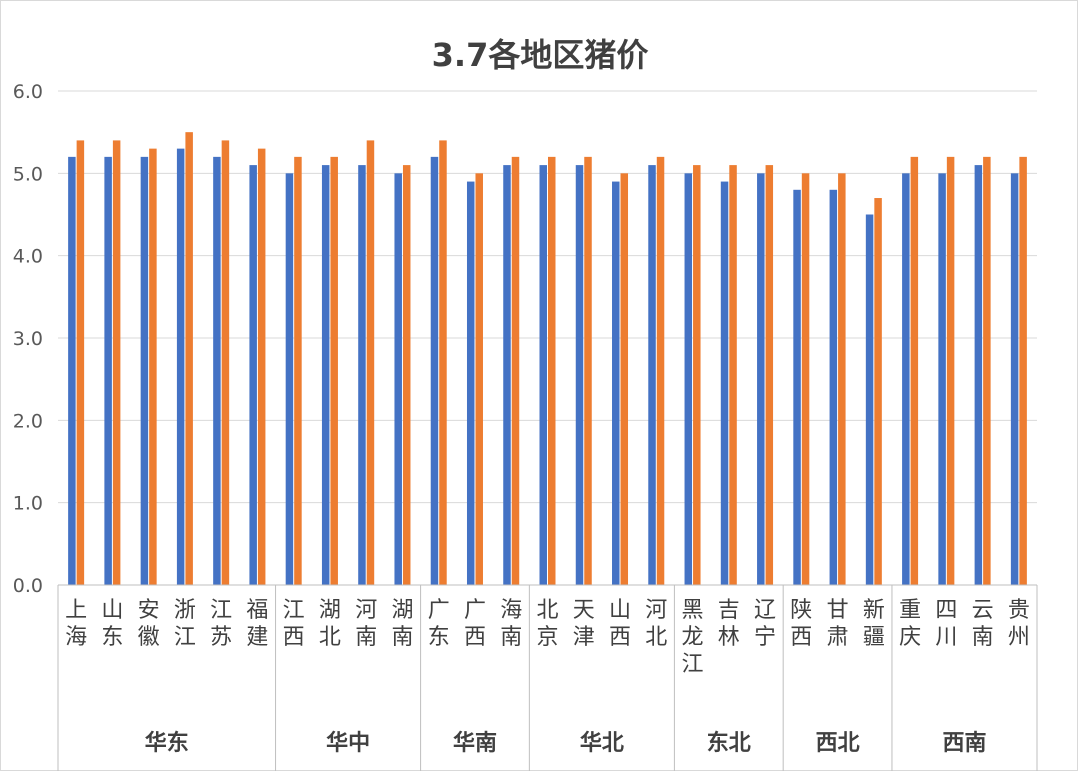 The height and width of the screenshot is (773, 1080). I want to click on x-tick-label: 河北, so click(656, 624).